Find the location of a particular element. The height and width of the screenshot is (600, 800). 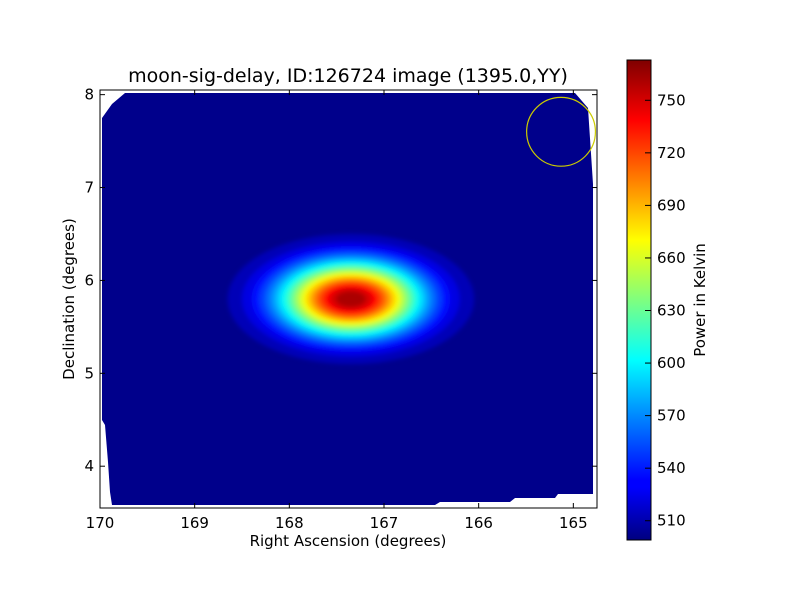

colorbar-tick-label: 660 is located at coordinates (671, 258).